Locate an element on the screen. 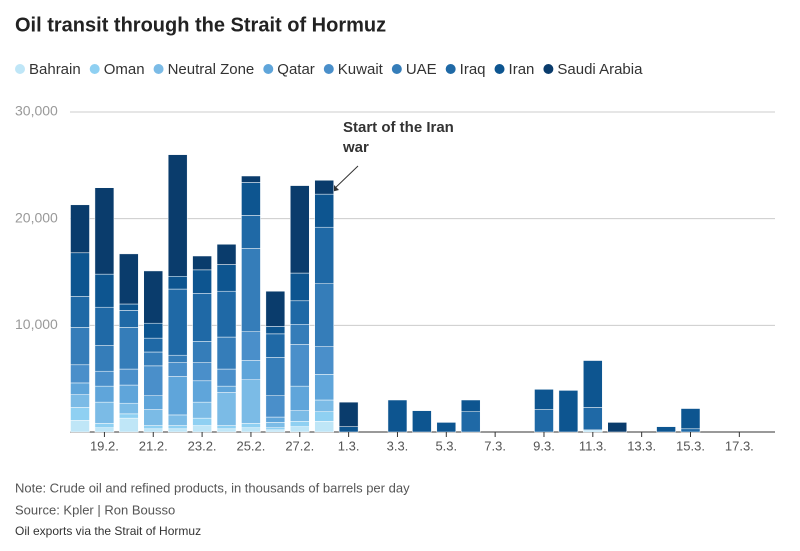  x-tick-label: 19.2. is located at coordinates (104, 445).